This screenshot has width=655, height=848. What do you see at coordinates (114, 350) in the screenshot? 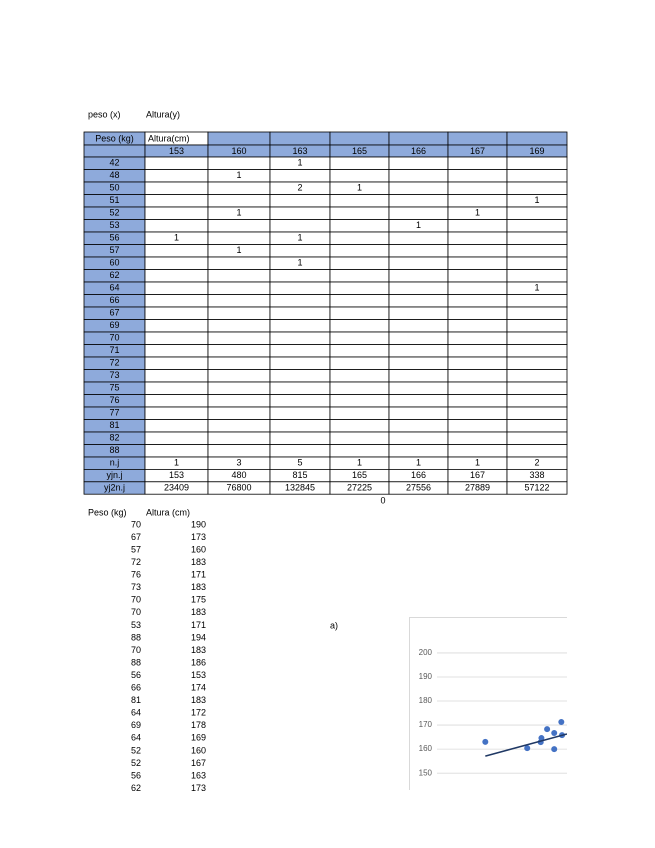
I see `weight-cell: 71` at bounding box center [114, 350].